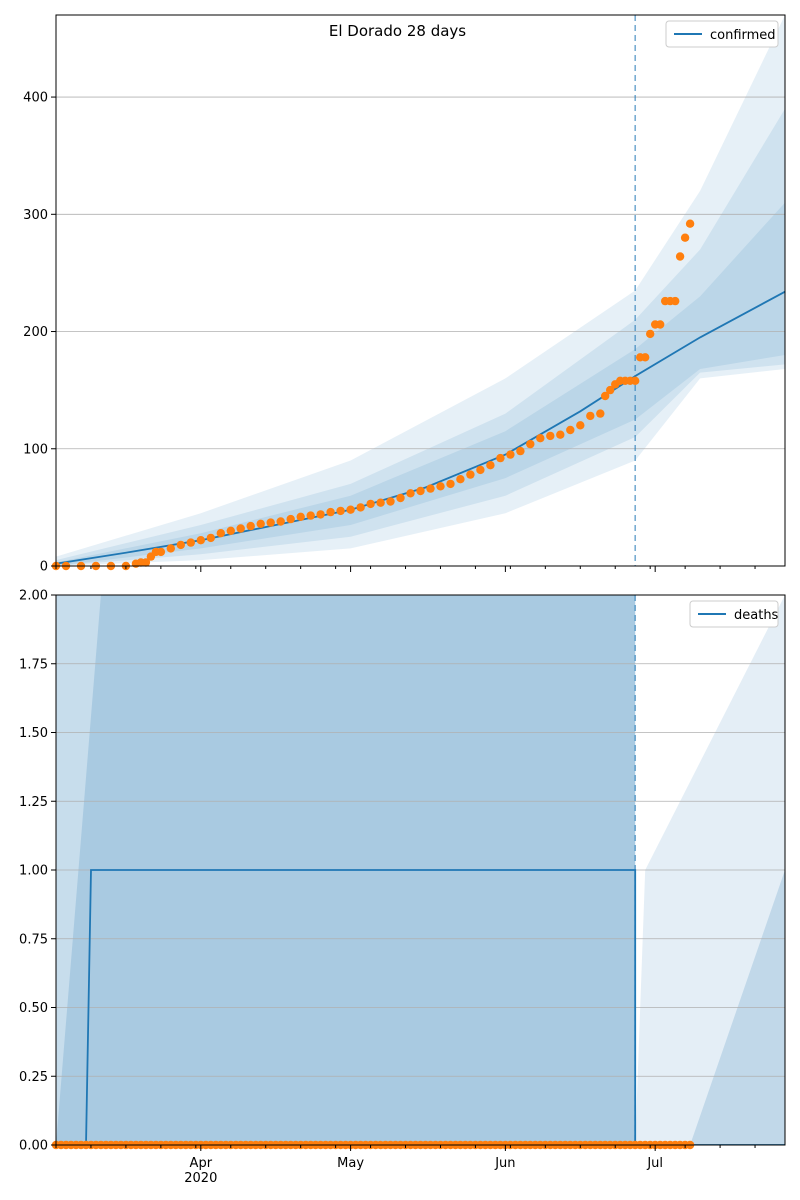  Describe the element at coordinates (44, 567) in the screenshot. I see `y-tick-label: 0` at that location.